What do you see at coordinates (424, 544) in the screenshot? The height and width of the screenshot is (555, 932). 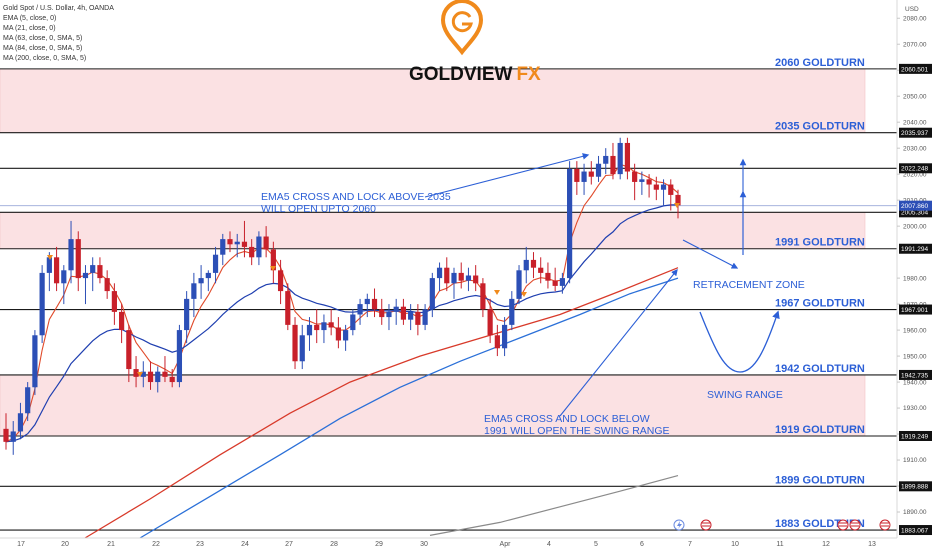 I see `x-tick-label: 30` at bounding box center [424, 544].